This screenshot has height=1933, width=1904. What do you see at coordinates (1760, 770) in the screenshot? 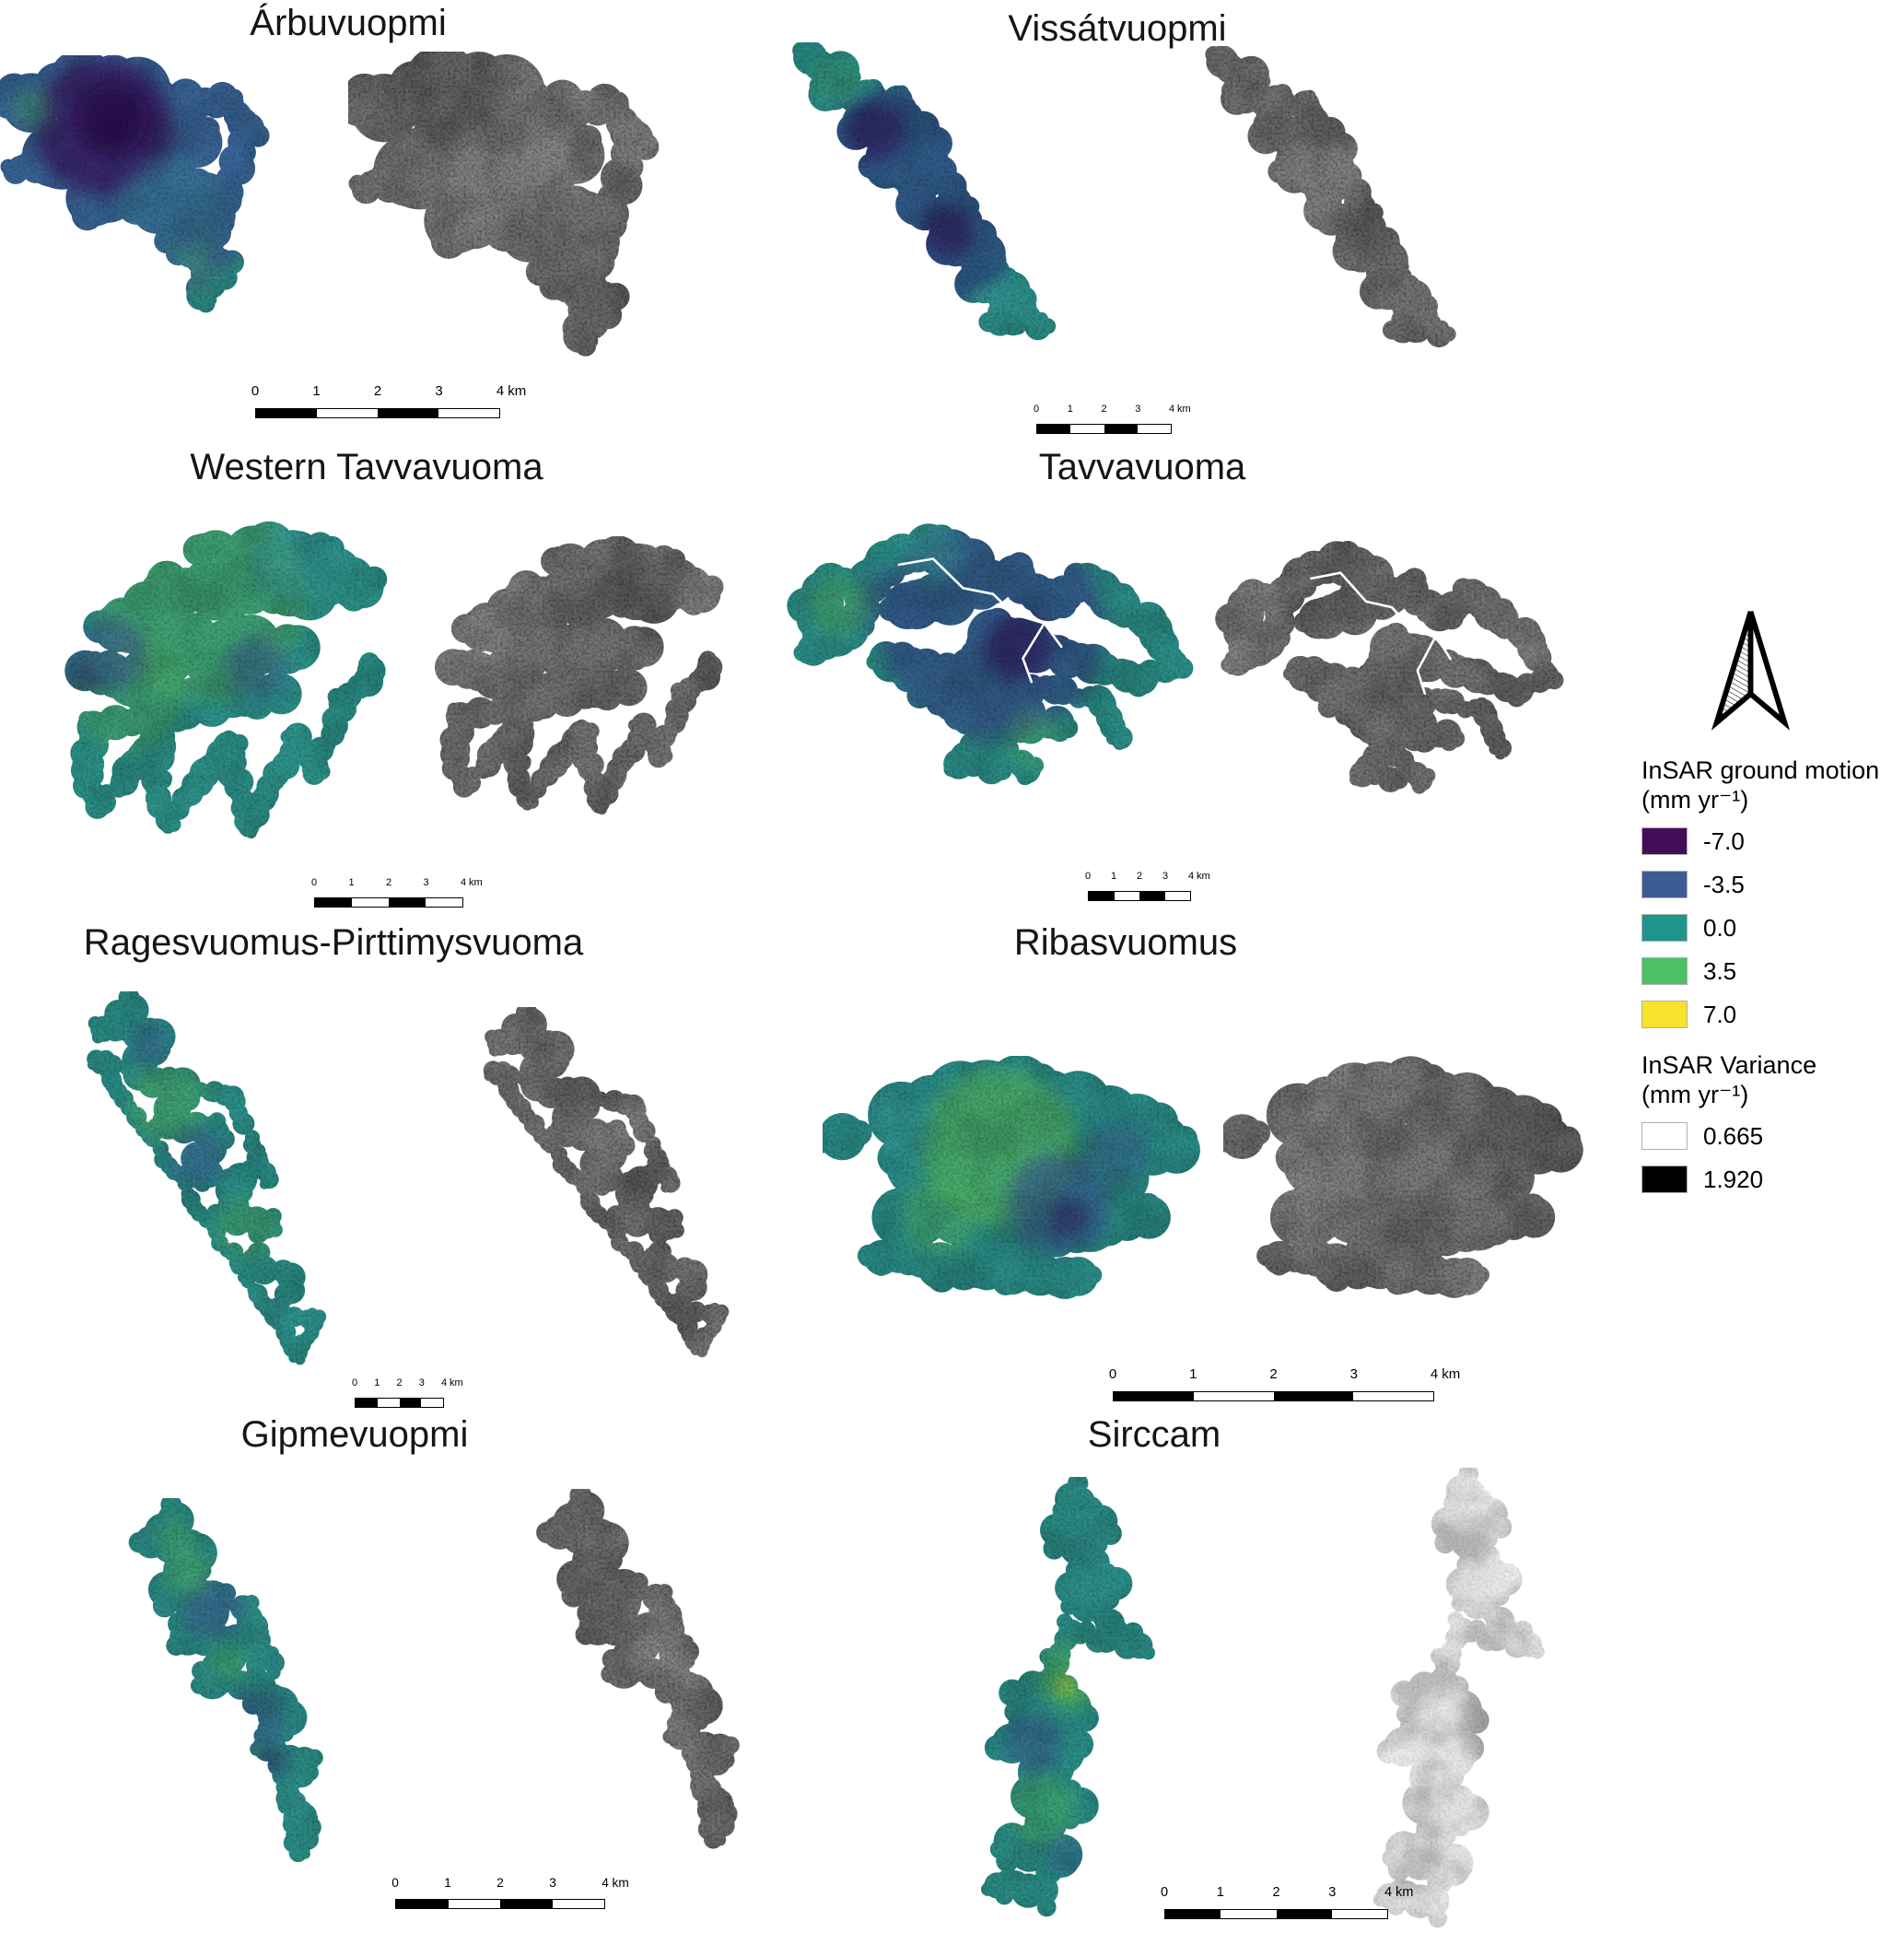
I see `legend-ground-motion-title: InSAR ground motion` at bounding box center [1760, 770].